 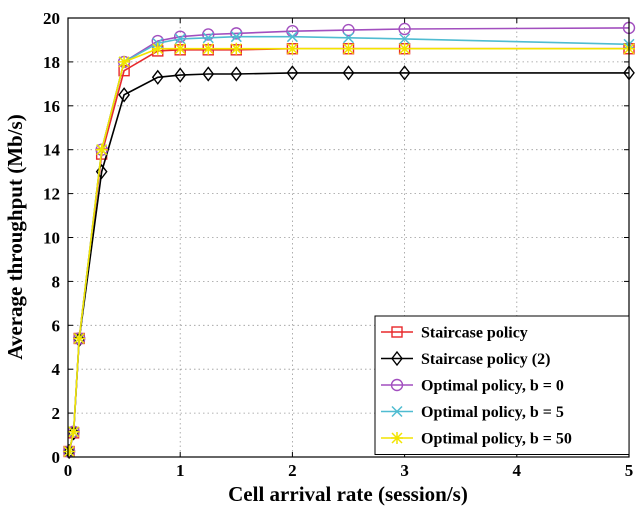 I want to click on legend-item: Staircase policy, so click(x=454, y=333).